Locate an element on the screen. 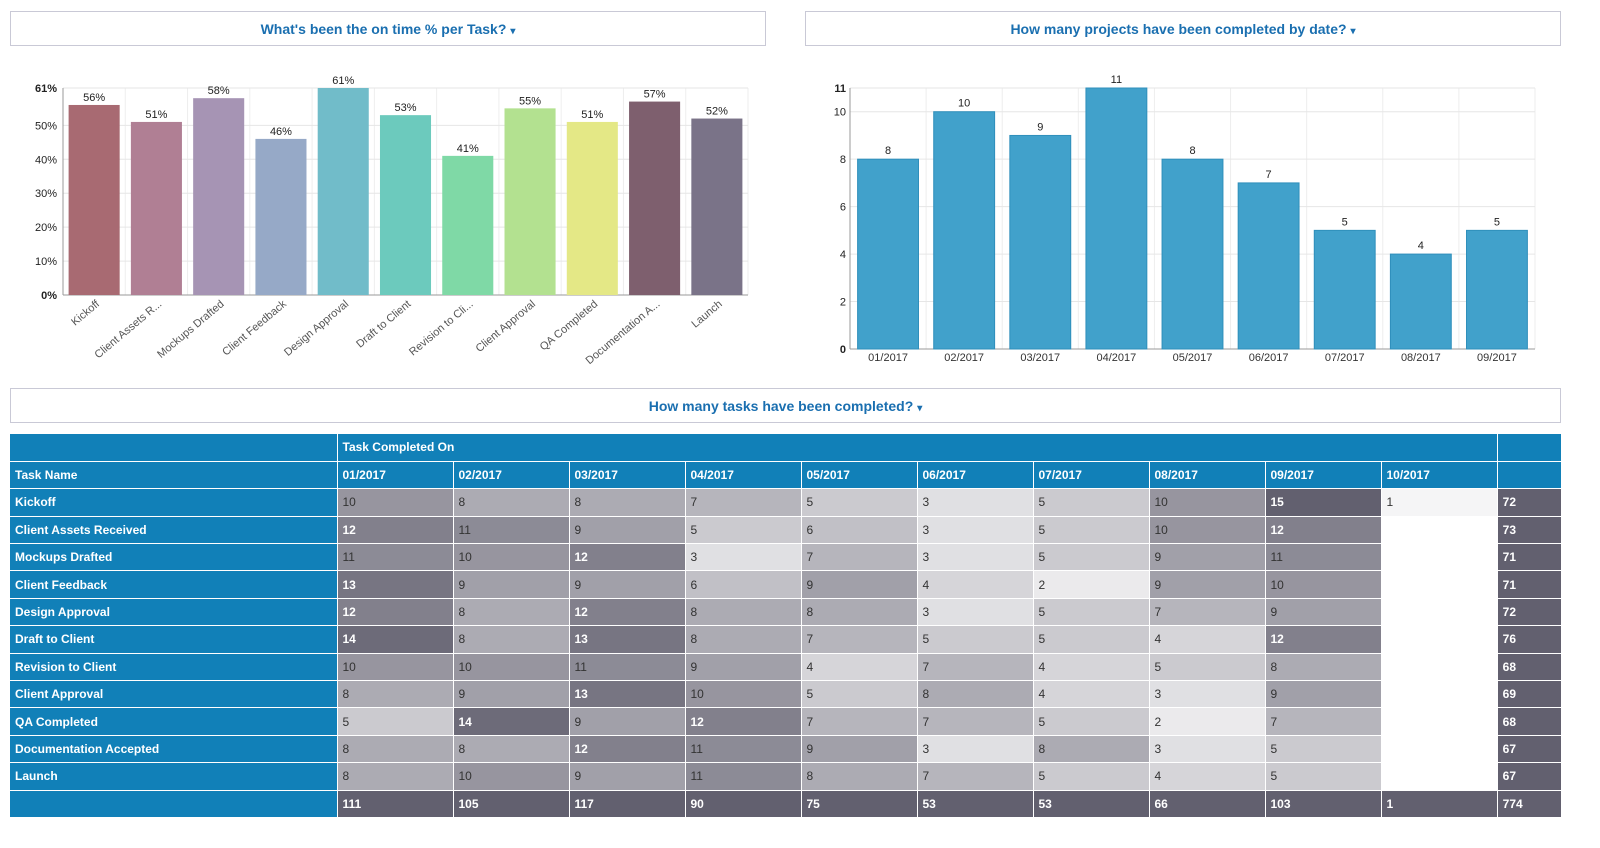 This screenshot has height=848, width=1600. column-header: 02/2017 is located at coordinates (511, 475).